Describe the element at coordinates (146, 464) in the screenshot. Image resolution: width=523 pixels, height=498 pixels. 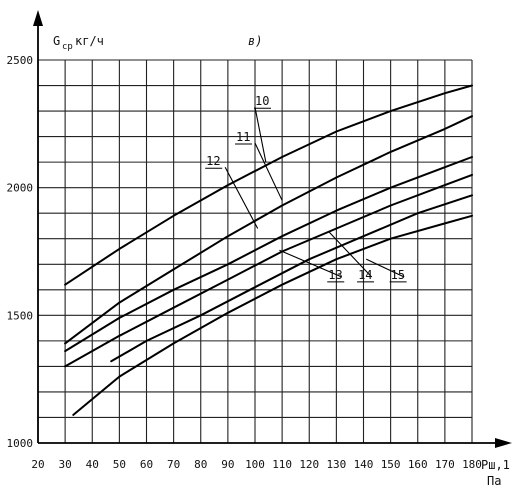
I see `x-tick-label: 60` at that location.